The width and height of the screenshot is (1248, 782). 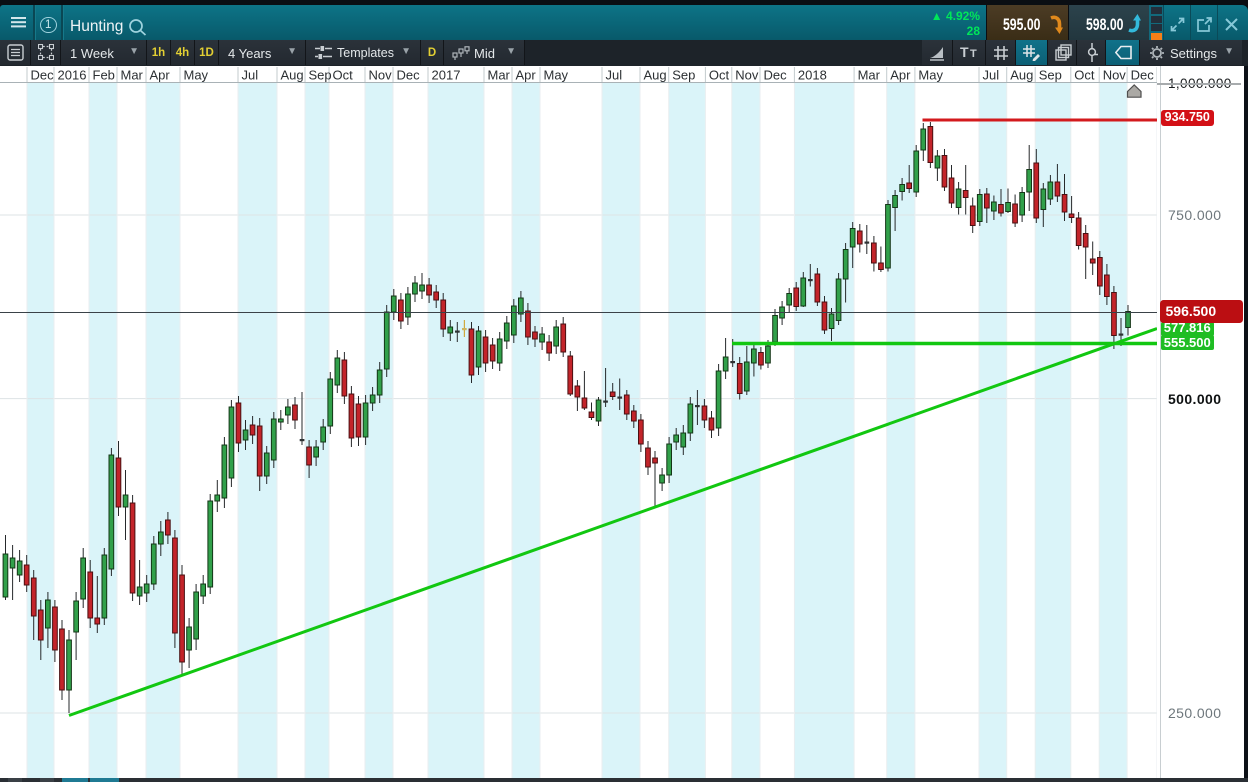 I want to click on svg-text: 2017, so click(x=446, y=75).